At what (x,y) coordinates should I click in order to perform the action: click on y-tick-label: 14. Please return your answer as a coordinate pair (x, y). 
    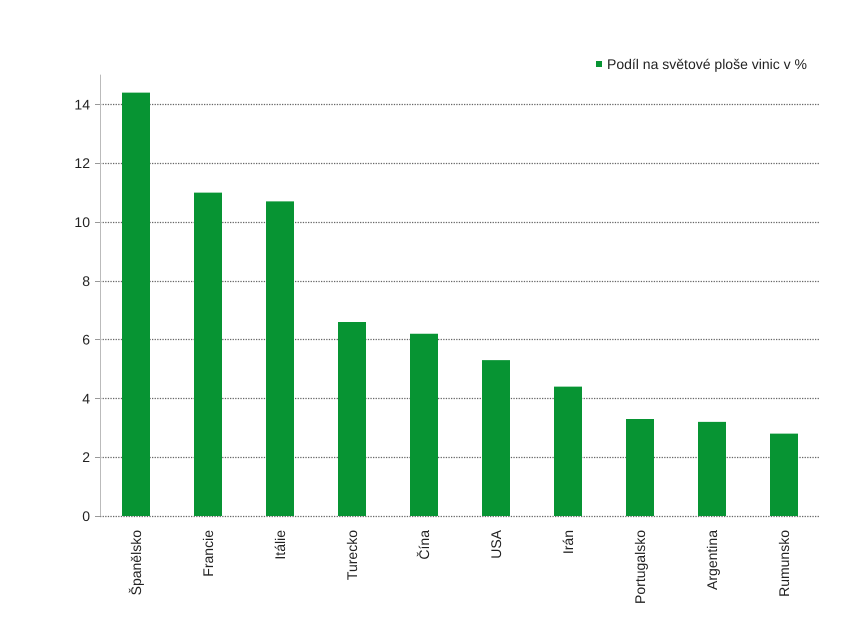
    Looking at the image, I should click on (82, 104).